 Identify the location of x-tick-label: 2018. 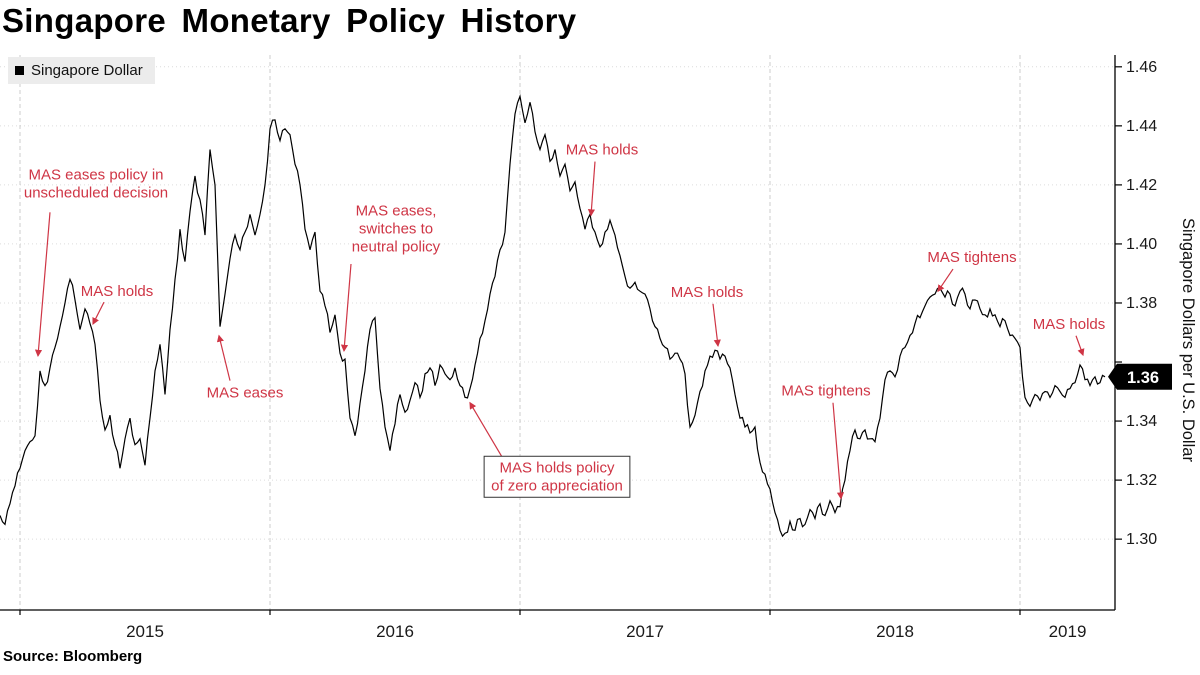
(895, 631).